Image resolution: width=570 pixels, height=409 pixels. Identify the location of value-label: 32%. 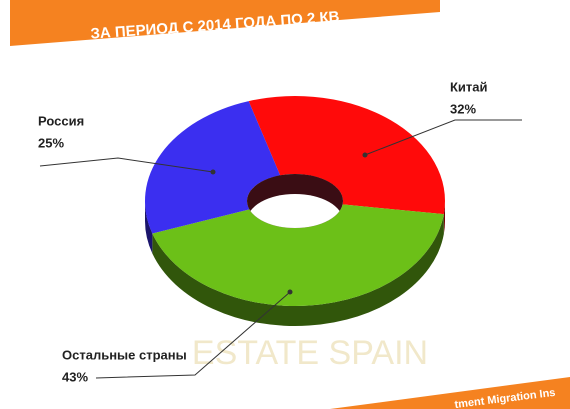
(463, 108).